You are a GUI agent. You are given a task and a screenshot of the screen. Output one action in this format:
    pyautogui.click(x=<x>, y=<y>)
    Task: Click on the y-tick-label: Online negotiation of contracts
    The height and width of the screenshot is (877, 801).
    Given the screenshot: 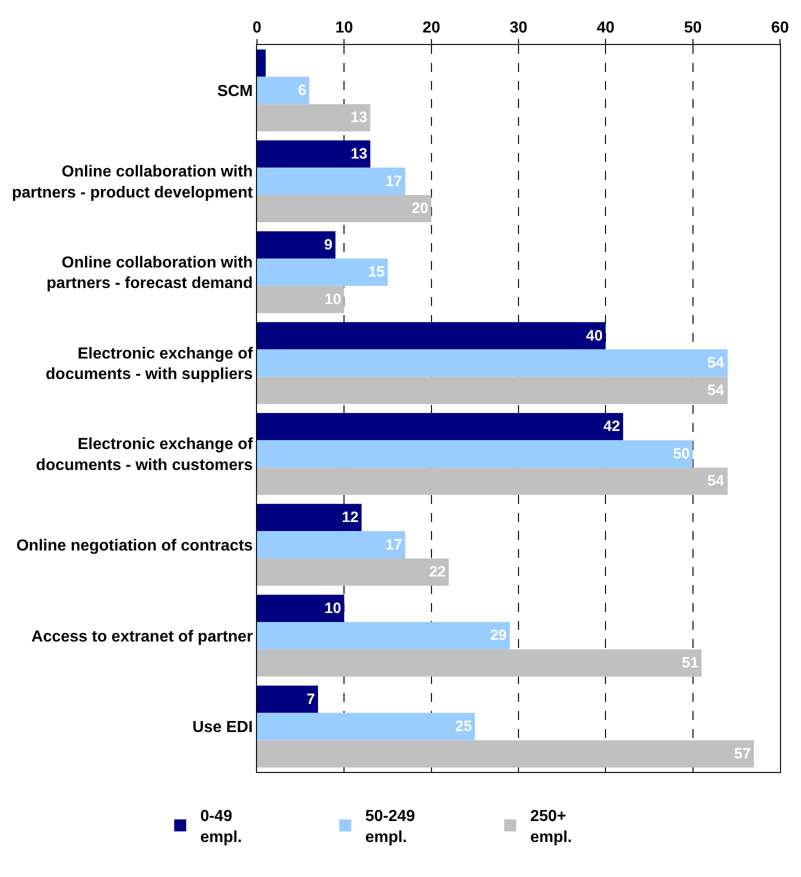 What is the action you would take?
    pyautogui.click(x=134, y=545)
    